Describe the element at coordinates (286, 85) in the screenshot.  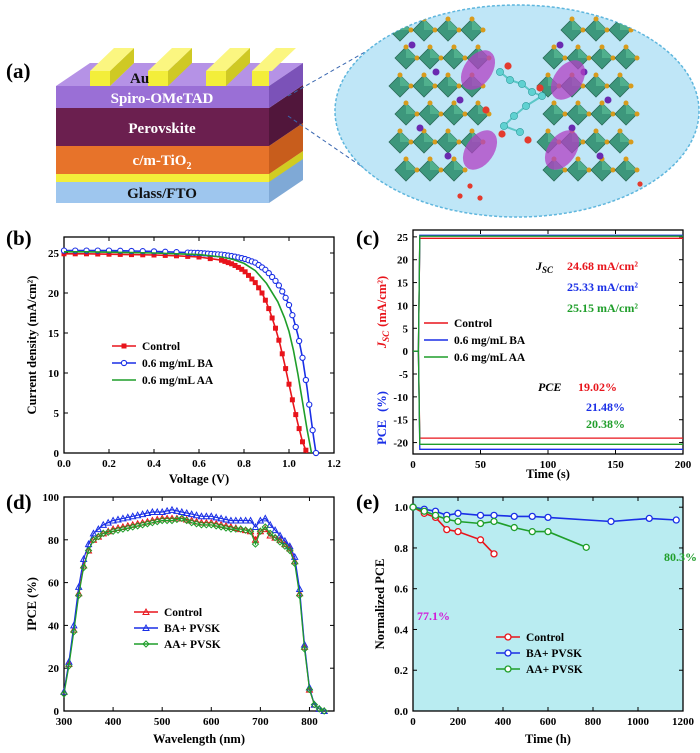
I see `spiro-side` at that location.